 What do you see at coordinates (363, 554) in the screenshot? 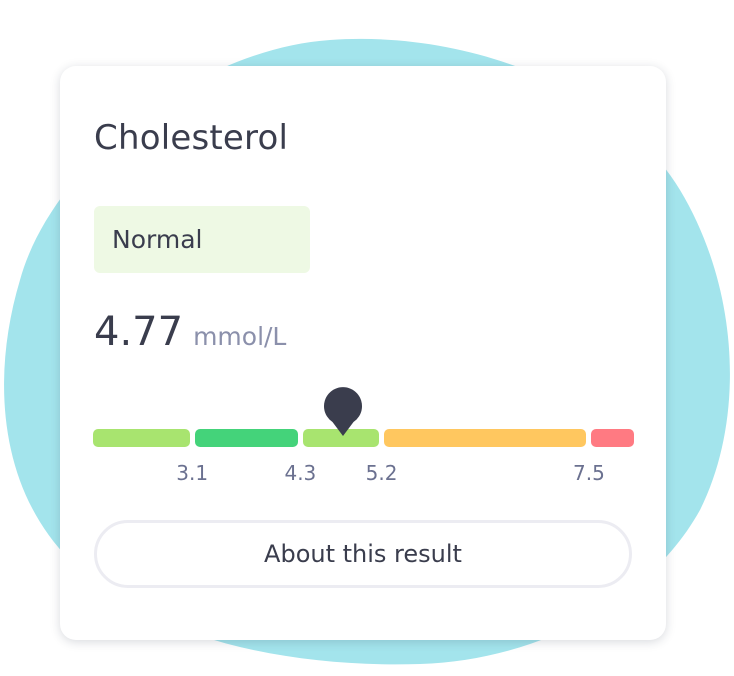
I see `about-result-button: About this result` at bounding box center [363, 554].